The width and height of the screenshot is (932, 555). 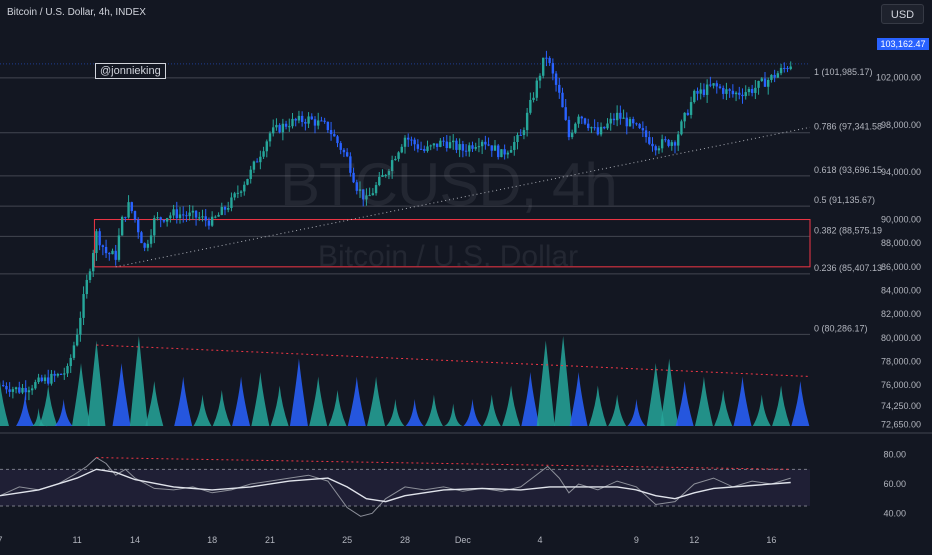 I want to click on currency-button: USD, so click(x=902, y=14).